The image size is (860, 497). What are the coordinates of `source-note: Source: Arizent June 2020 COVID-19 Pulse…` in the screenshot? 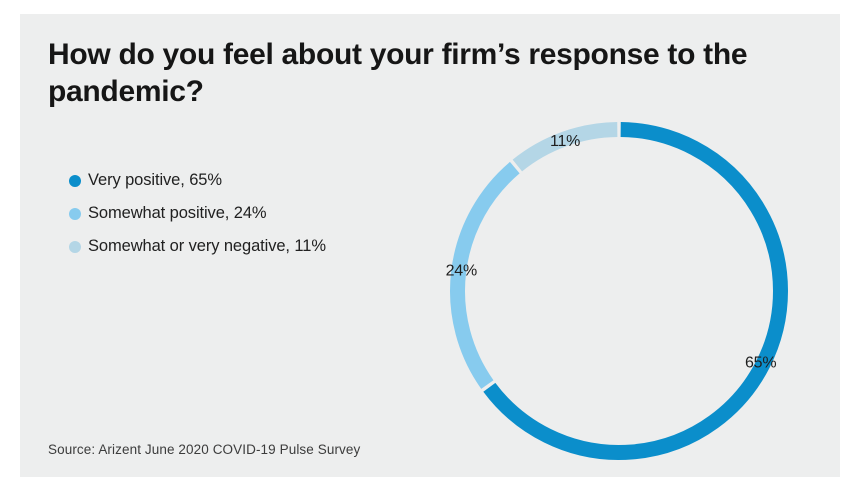 It's located at (204, 449).